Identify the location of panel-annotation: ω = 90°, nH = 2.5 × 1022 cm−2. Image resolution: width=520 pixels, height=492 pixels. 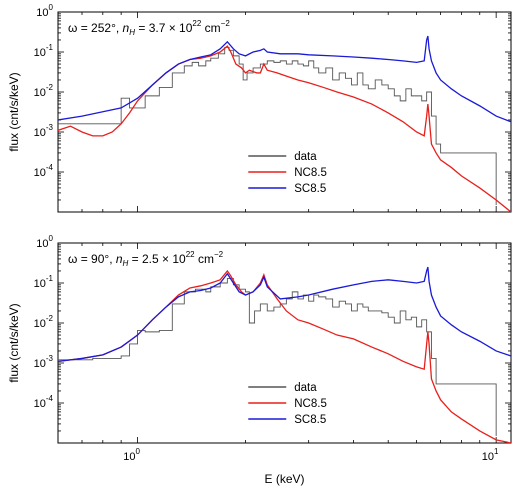
(146, 259).